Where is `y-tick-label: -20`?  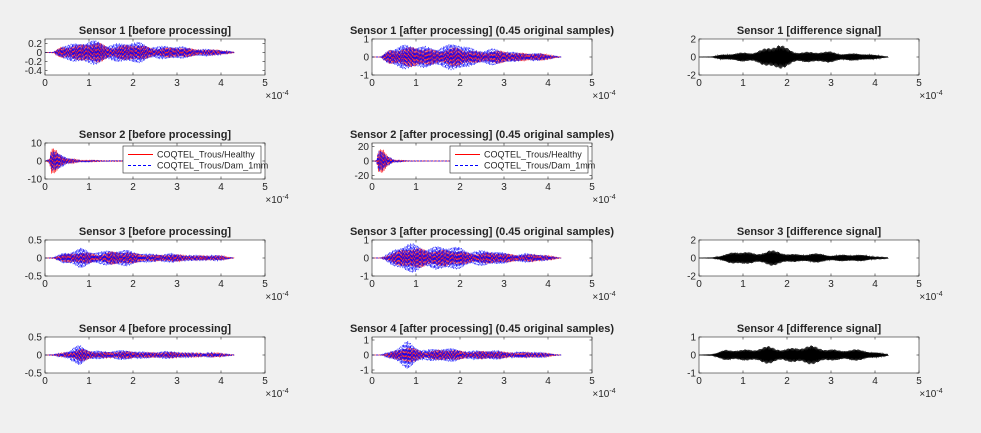 y-tick-label: -20 is located at coordinates (362, 176).